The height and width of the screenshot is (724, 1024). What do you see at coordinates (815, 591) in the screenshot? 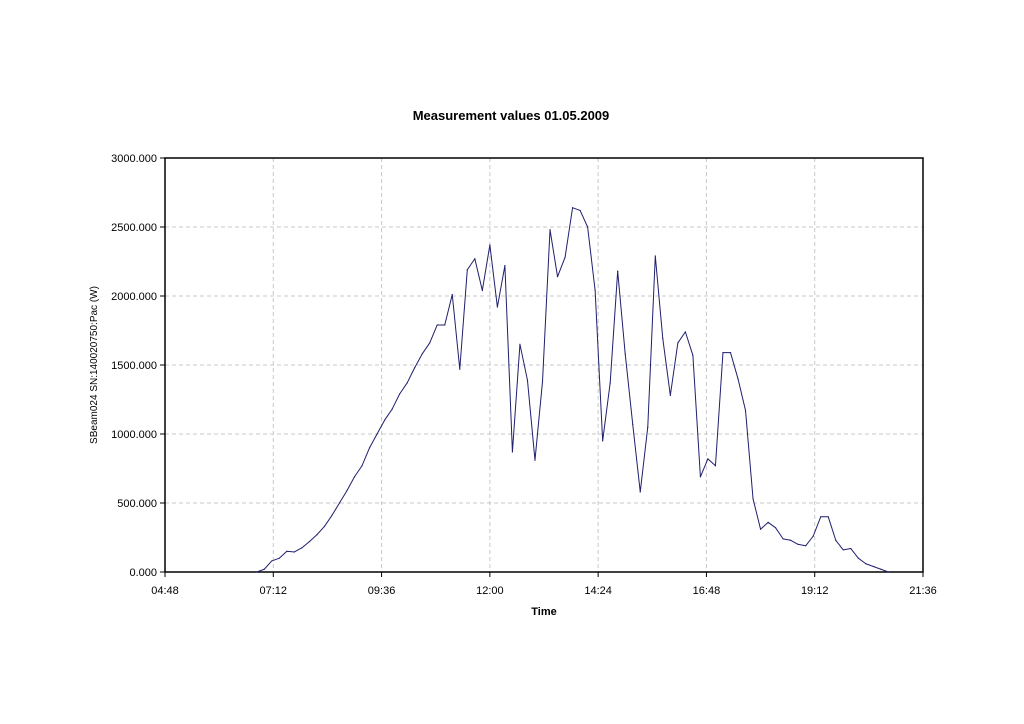
I see `x-tick-label: 19:12` at bounding box center [815, 591].